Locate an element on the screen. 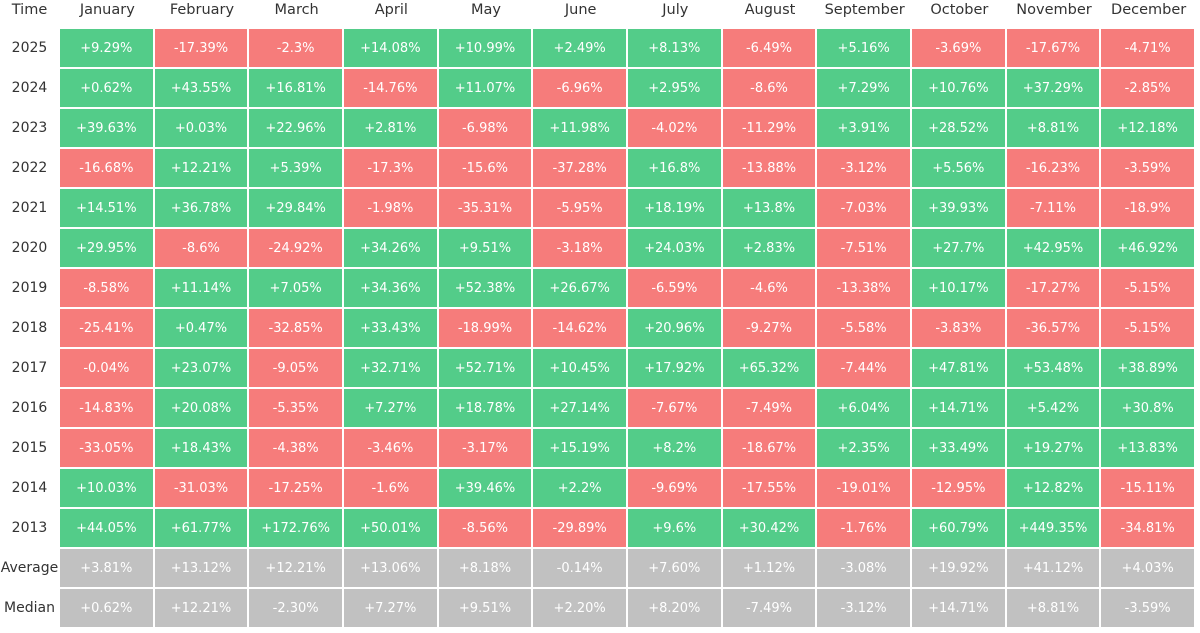 This screenshot has height=633, width=1200. value-cell: -4.71% is located at coordinates (1147, 48).